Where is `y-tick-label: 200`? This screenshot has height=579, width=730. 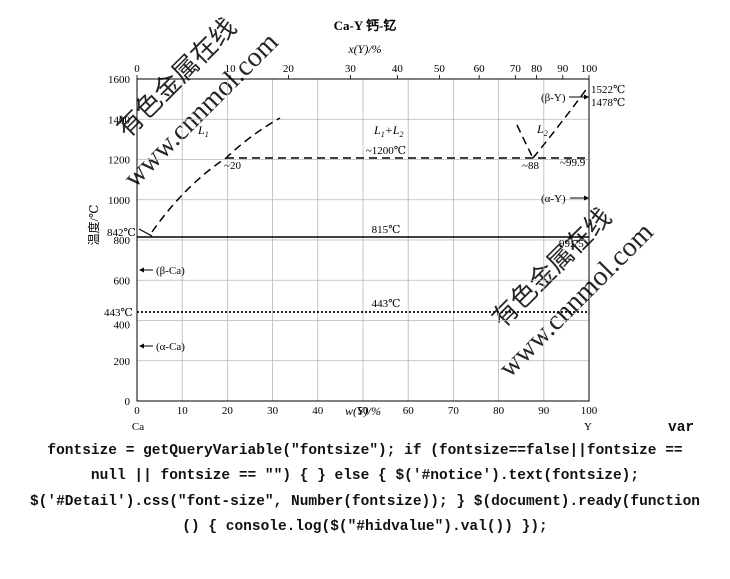 y-tick-label: 200 is located at coordinates (122, 362).